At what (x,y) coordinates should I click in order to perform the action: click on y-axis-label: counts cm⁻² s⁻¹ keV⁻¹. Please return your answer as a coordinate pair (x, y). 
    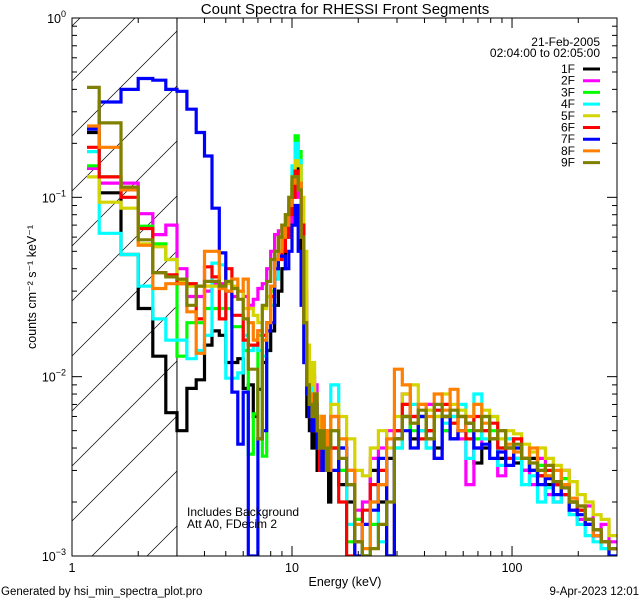
    Looking at the image, I should click on (32, 287).